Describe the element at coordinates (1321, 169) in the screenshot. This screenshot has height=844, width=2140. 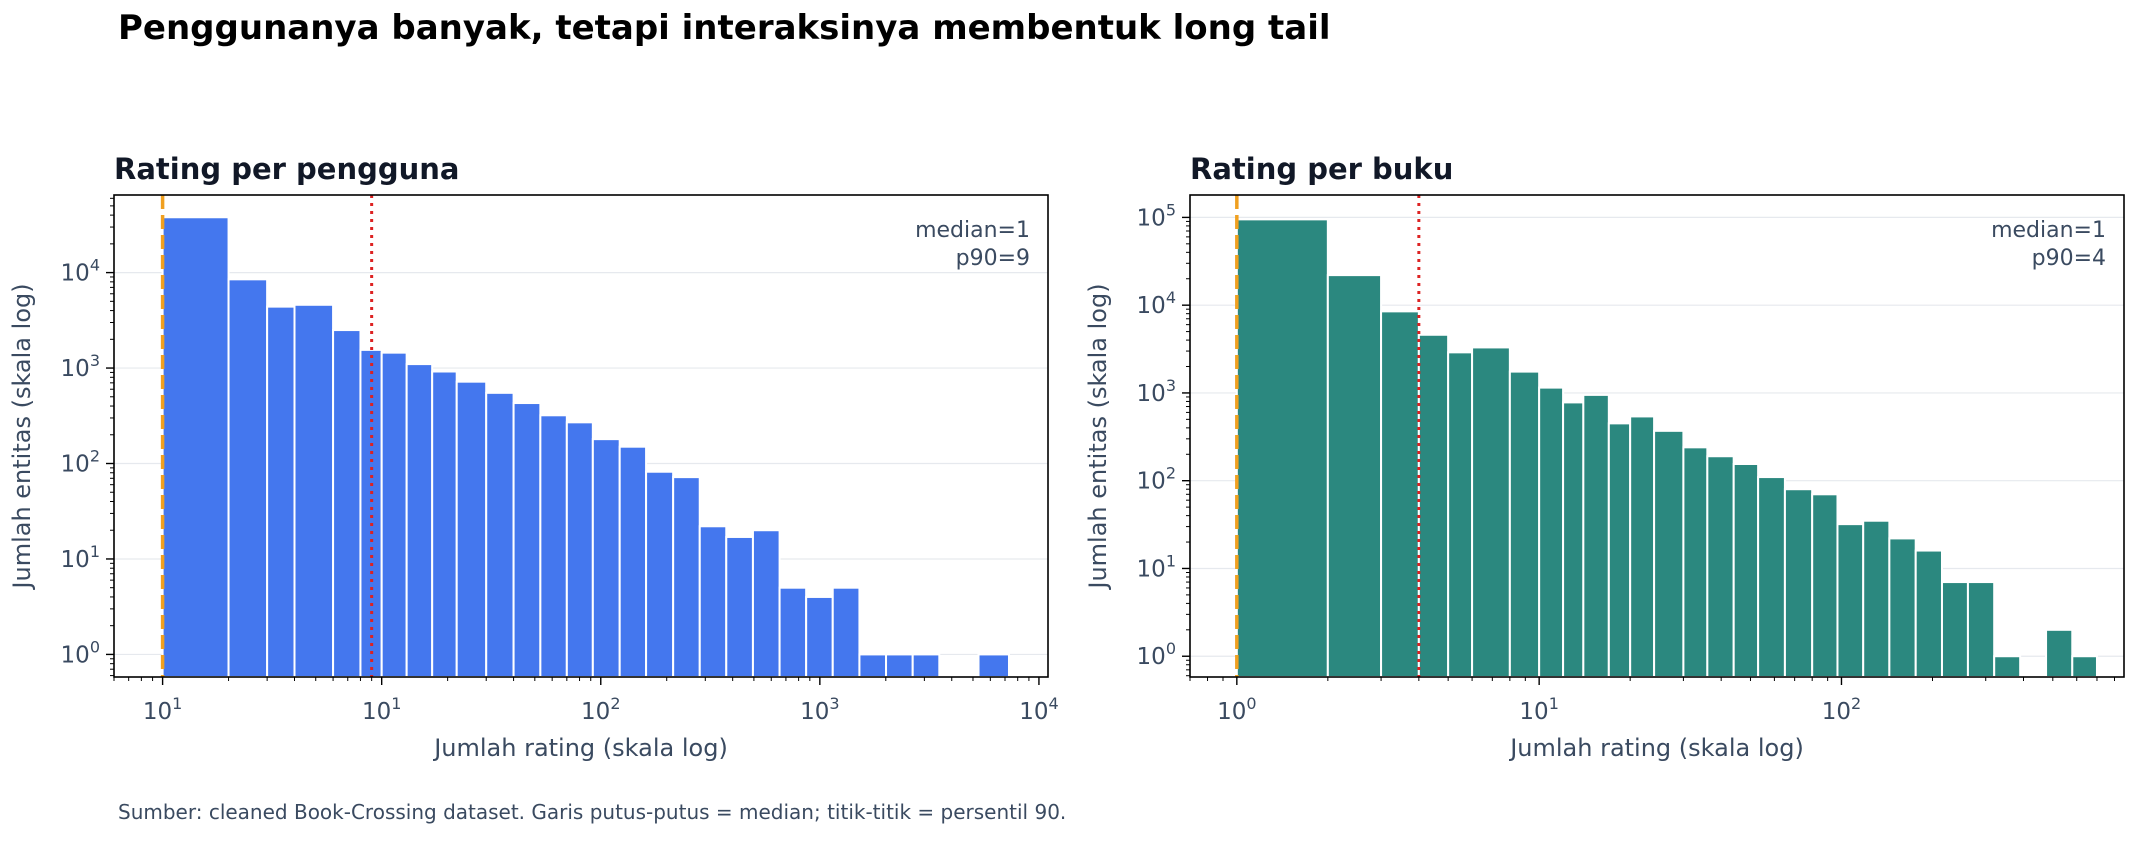
I see `panel-title: Rating per buku` at that location.